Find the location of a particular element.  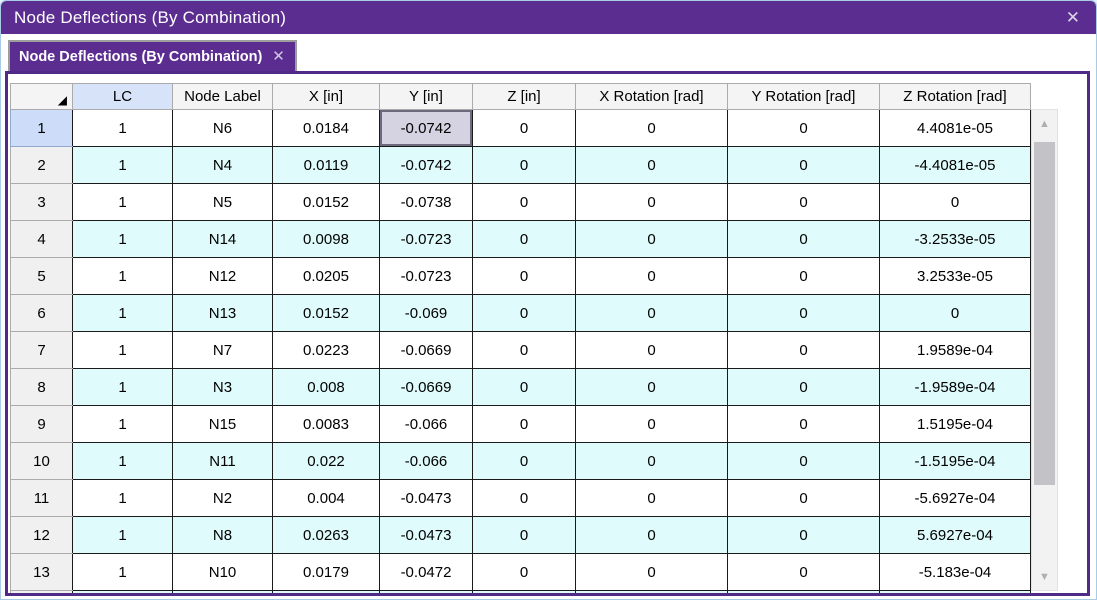

cell: -0.0742 is located at coordinates (426, 165).